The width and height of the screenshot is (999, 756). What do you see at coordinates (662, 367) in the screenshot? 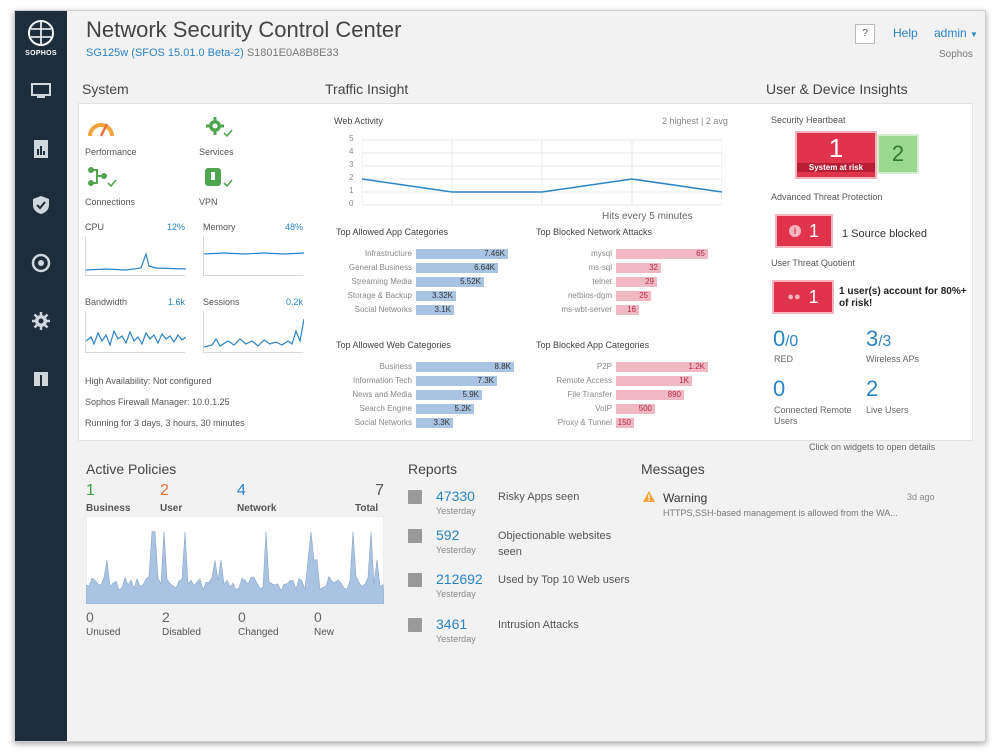
I see `bar: 1.2K` at bounding box center [662, 367].